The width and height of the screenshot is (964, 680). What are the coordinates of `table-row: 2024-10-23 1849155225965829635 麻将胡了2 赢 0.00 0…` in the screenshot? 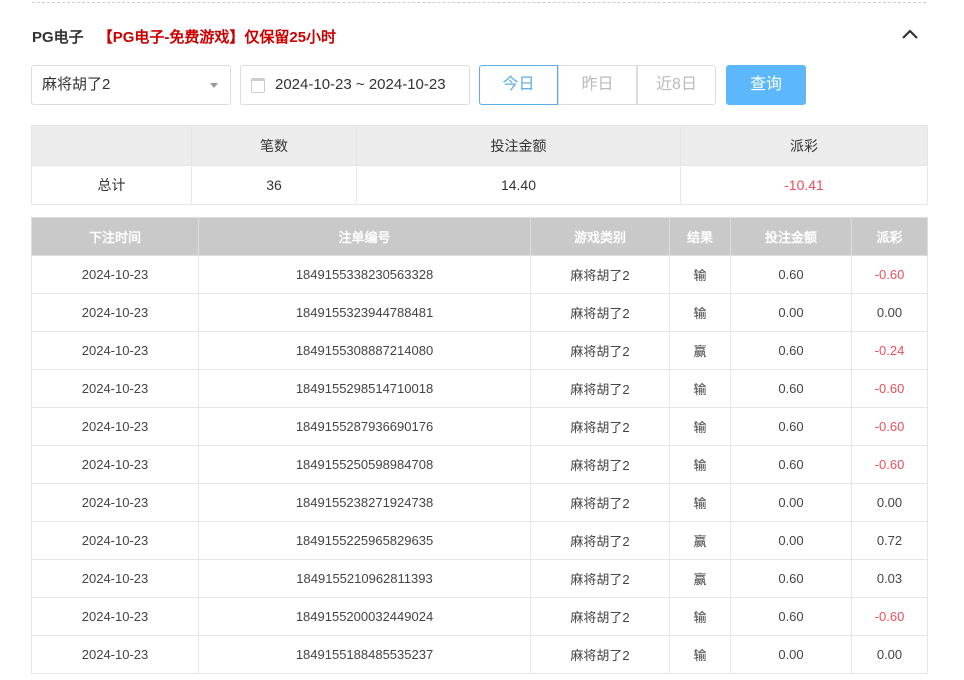 It's located at (479, 540).